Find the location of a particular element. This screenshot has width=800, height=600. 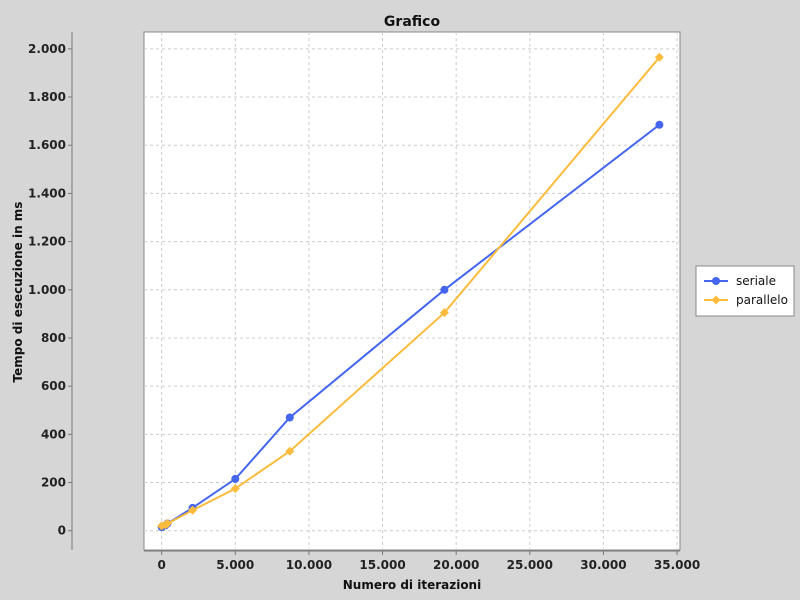

y-tick-label: 1.600 is located at coordinates (47, 145).